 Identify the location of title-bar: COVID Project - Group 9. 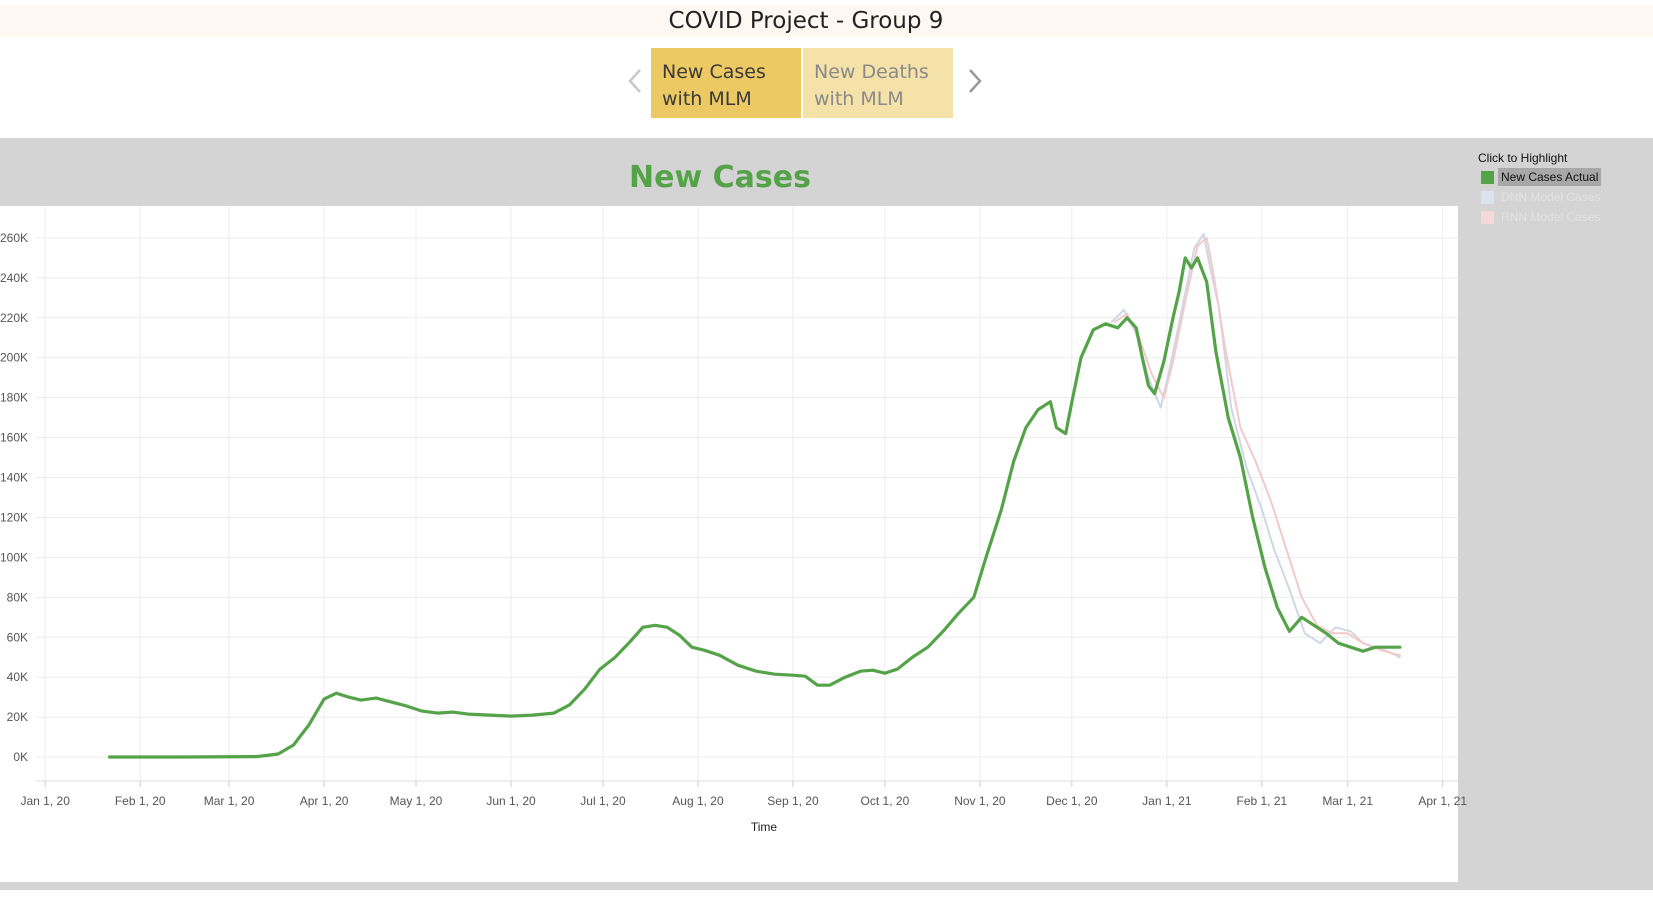
(826, 21).